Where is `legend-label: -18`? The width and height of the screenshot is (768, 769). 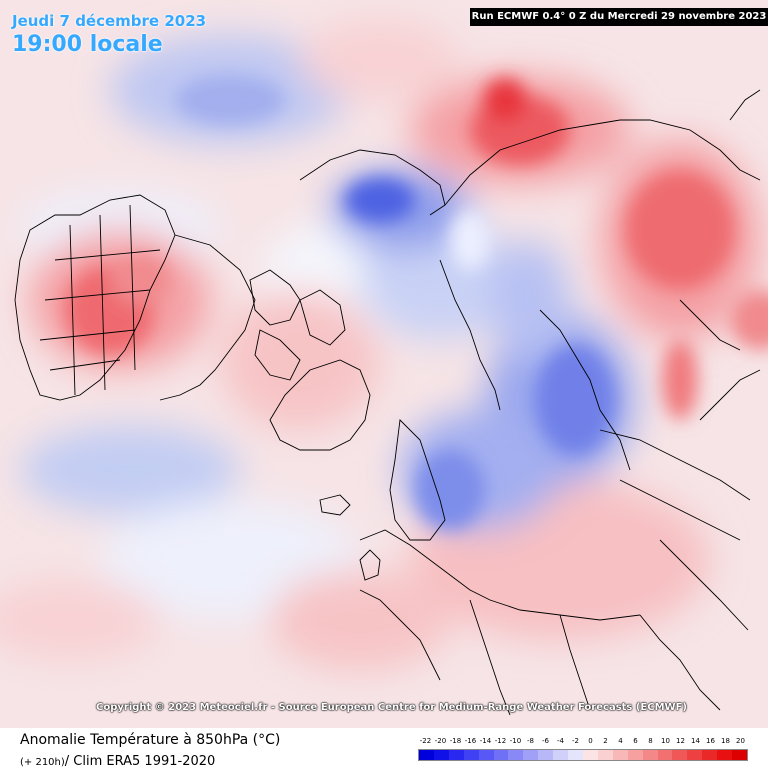 legend-label: -18 is located at coordinates (455, 741).